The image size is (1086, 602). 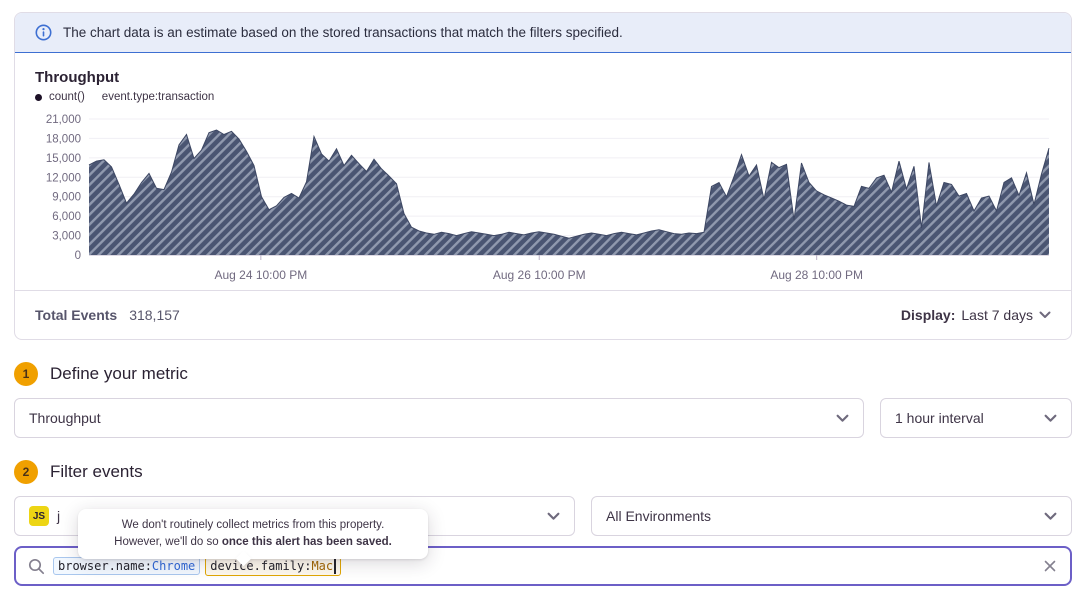 I want to click on search-token-list: browser.name: Chrome device.family: Mac, so click(x=543, y=566).